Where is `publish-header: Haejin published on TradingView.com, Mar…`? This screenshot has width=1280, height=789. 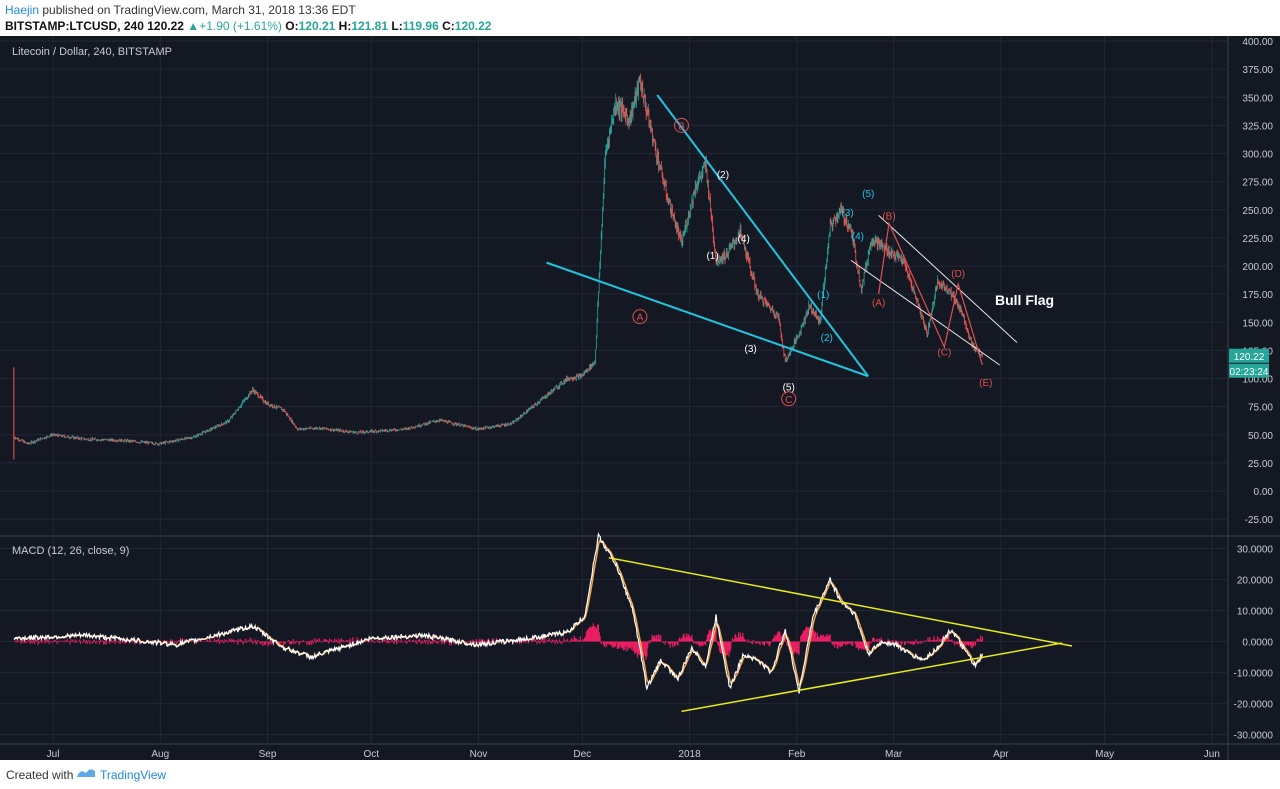
publish-header: Haejin published on TradingView.com, Mar… is located at coordinates (640, 18).